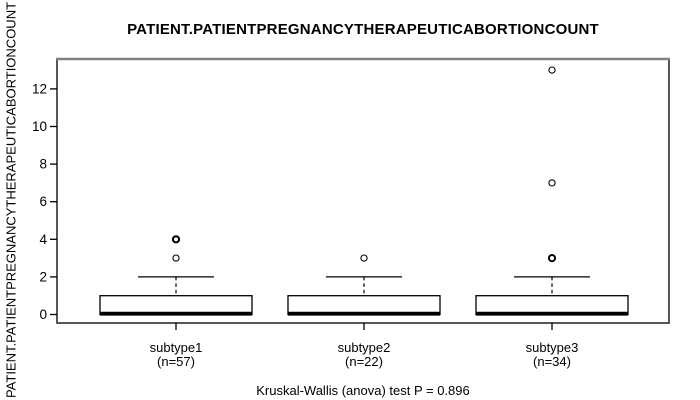 The height and width of the screenshot is (400, 700). Describe the element at coordinates (39, 88) in the screenshot. I see `y-tick-label: 12` at that location.